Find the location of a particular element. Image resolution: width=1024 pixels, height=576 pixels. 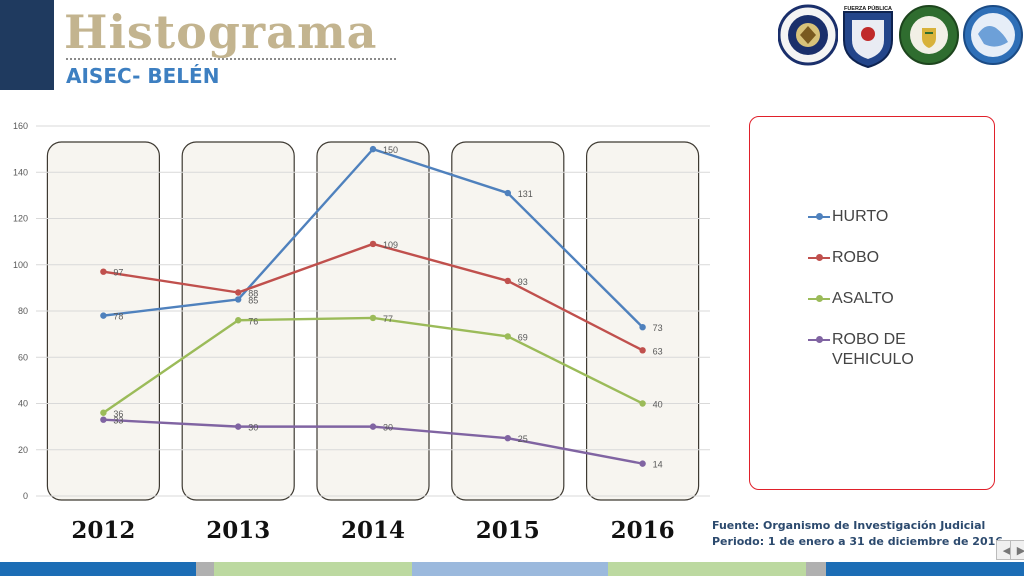

x-tick-label: 2016 is located at coordinates (643, 530).